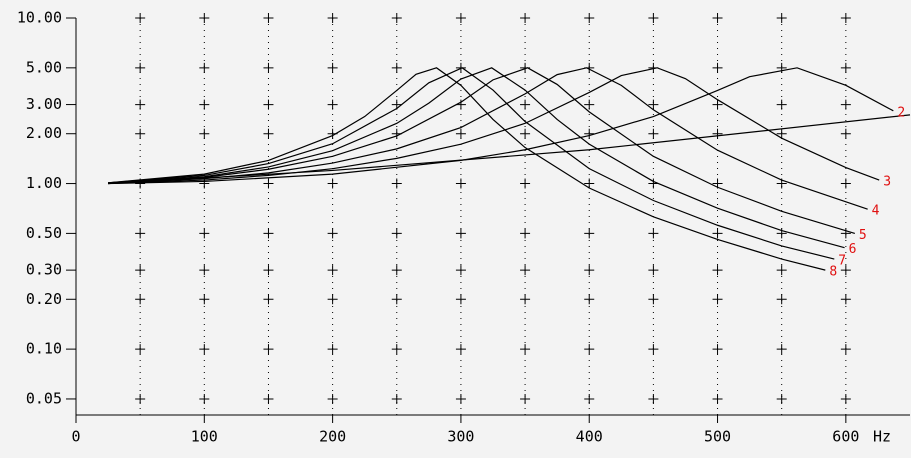 The height and width of the screenshot is (458, 911). What do you see at coordinates (44, 133) in the screenshot?
I see `y-tick-label: 2.00` at bounding box center [44, 133].